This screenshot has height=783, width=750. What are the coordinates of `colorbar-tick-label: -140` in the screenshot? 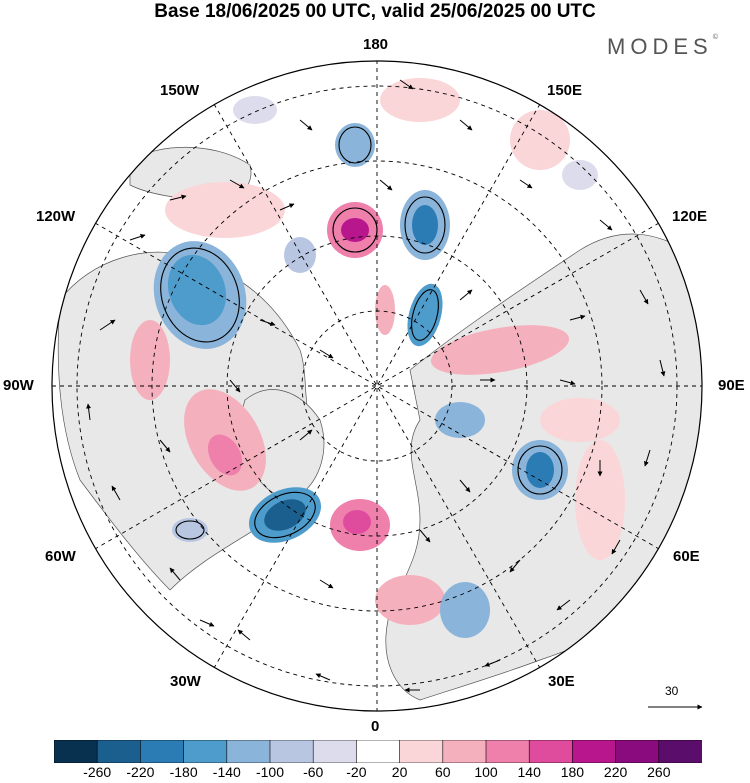 It's located at (226, 772).